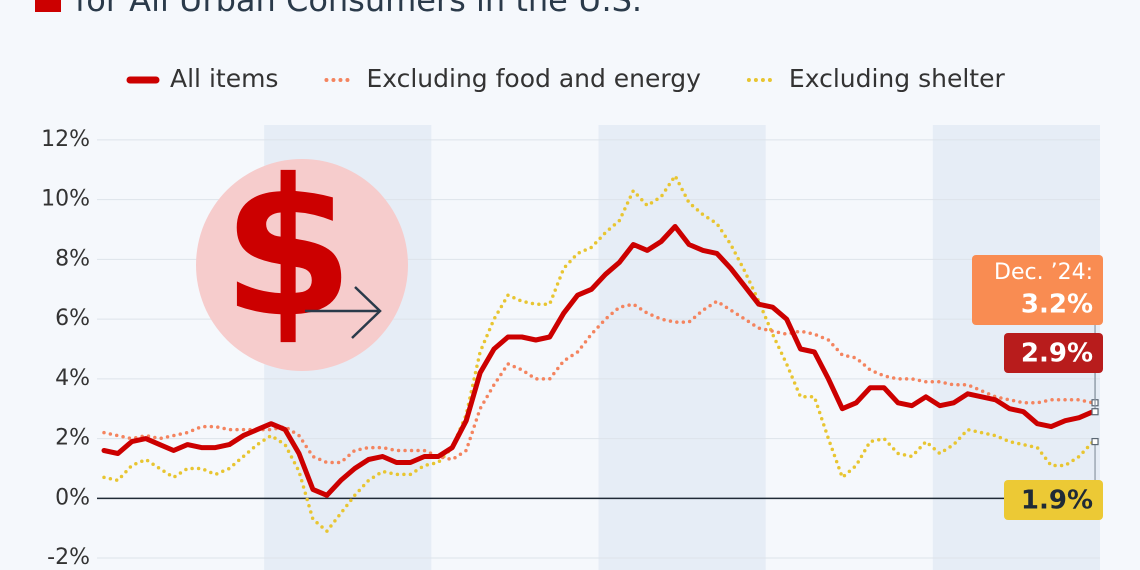  Describe the element at coordinates (65, 199) in the screenshot. I see `y-tick-label: 10%` at that location.